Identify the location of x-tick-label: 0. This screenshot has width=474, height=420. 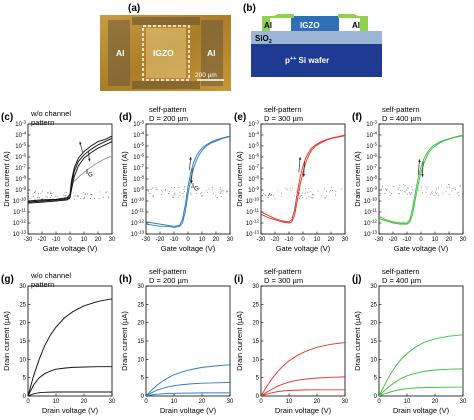
(303, 240).